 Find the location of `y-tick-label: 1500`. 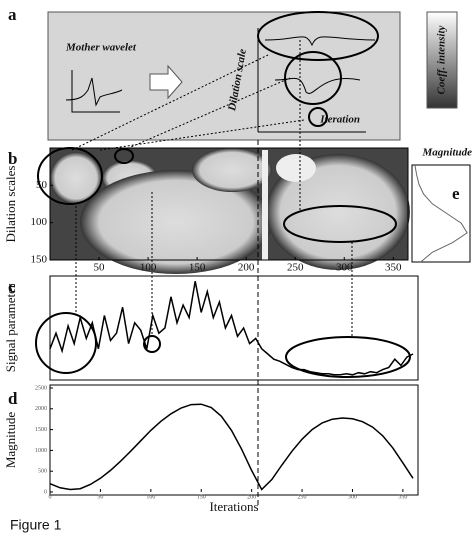

y-tick-label: 1500 is located at coordinates (41, 430).